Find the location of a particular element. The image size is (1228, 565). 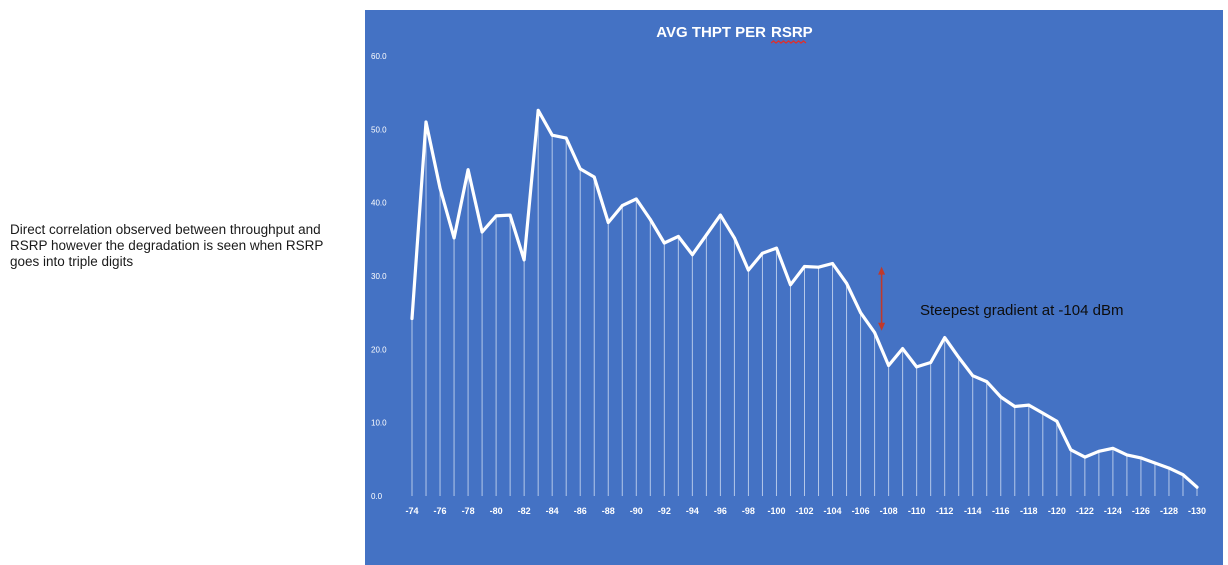

x-tick-label: -106 is located at coordinates (861, 511).